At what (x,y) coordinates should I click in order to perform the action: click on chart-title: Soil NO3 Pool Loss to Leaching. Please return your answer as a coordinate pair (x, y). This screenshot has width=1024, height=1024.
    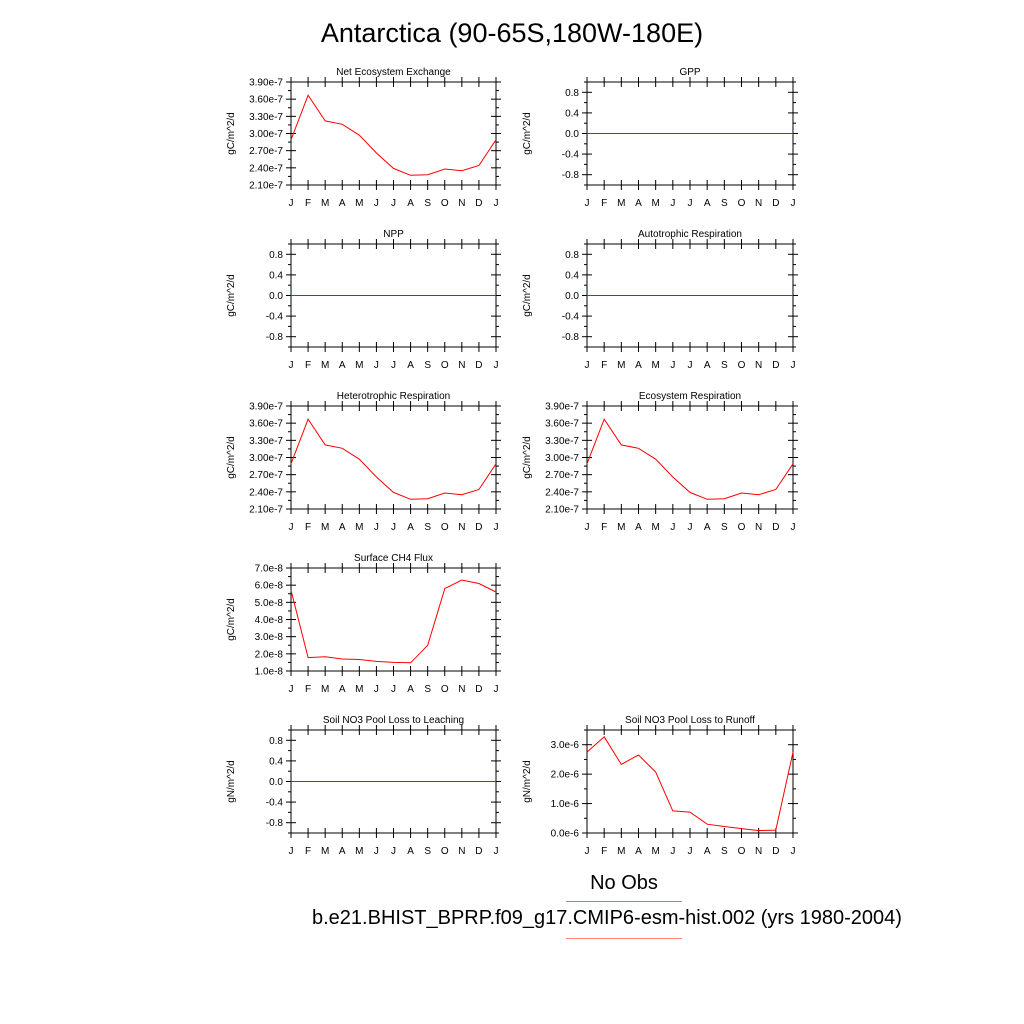
    Looking at the image, I should click on (393, 720).